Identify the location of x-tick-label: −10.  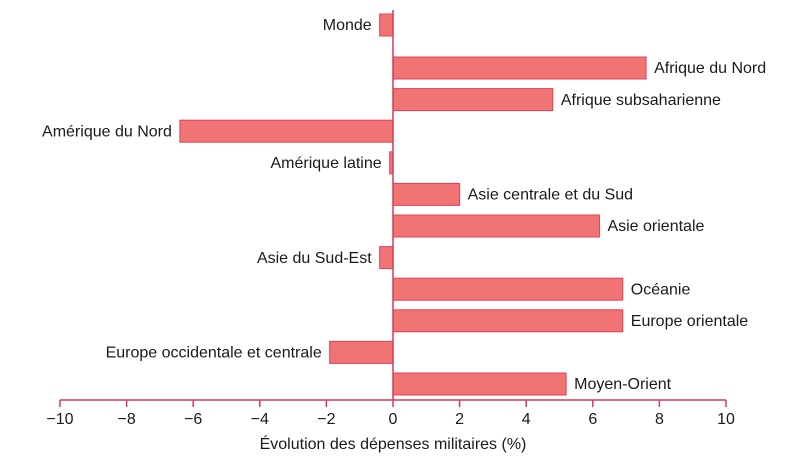
(59, 419).